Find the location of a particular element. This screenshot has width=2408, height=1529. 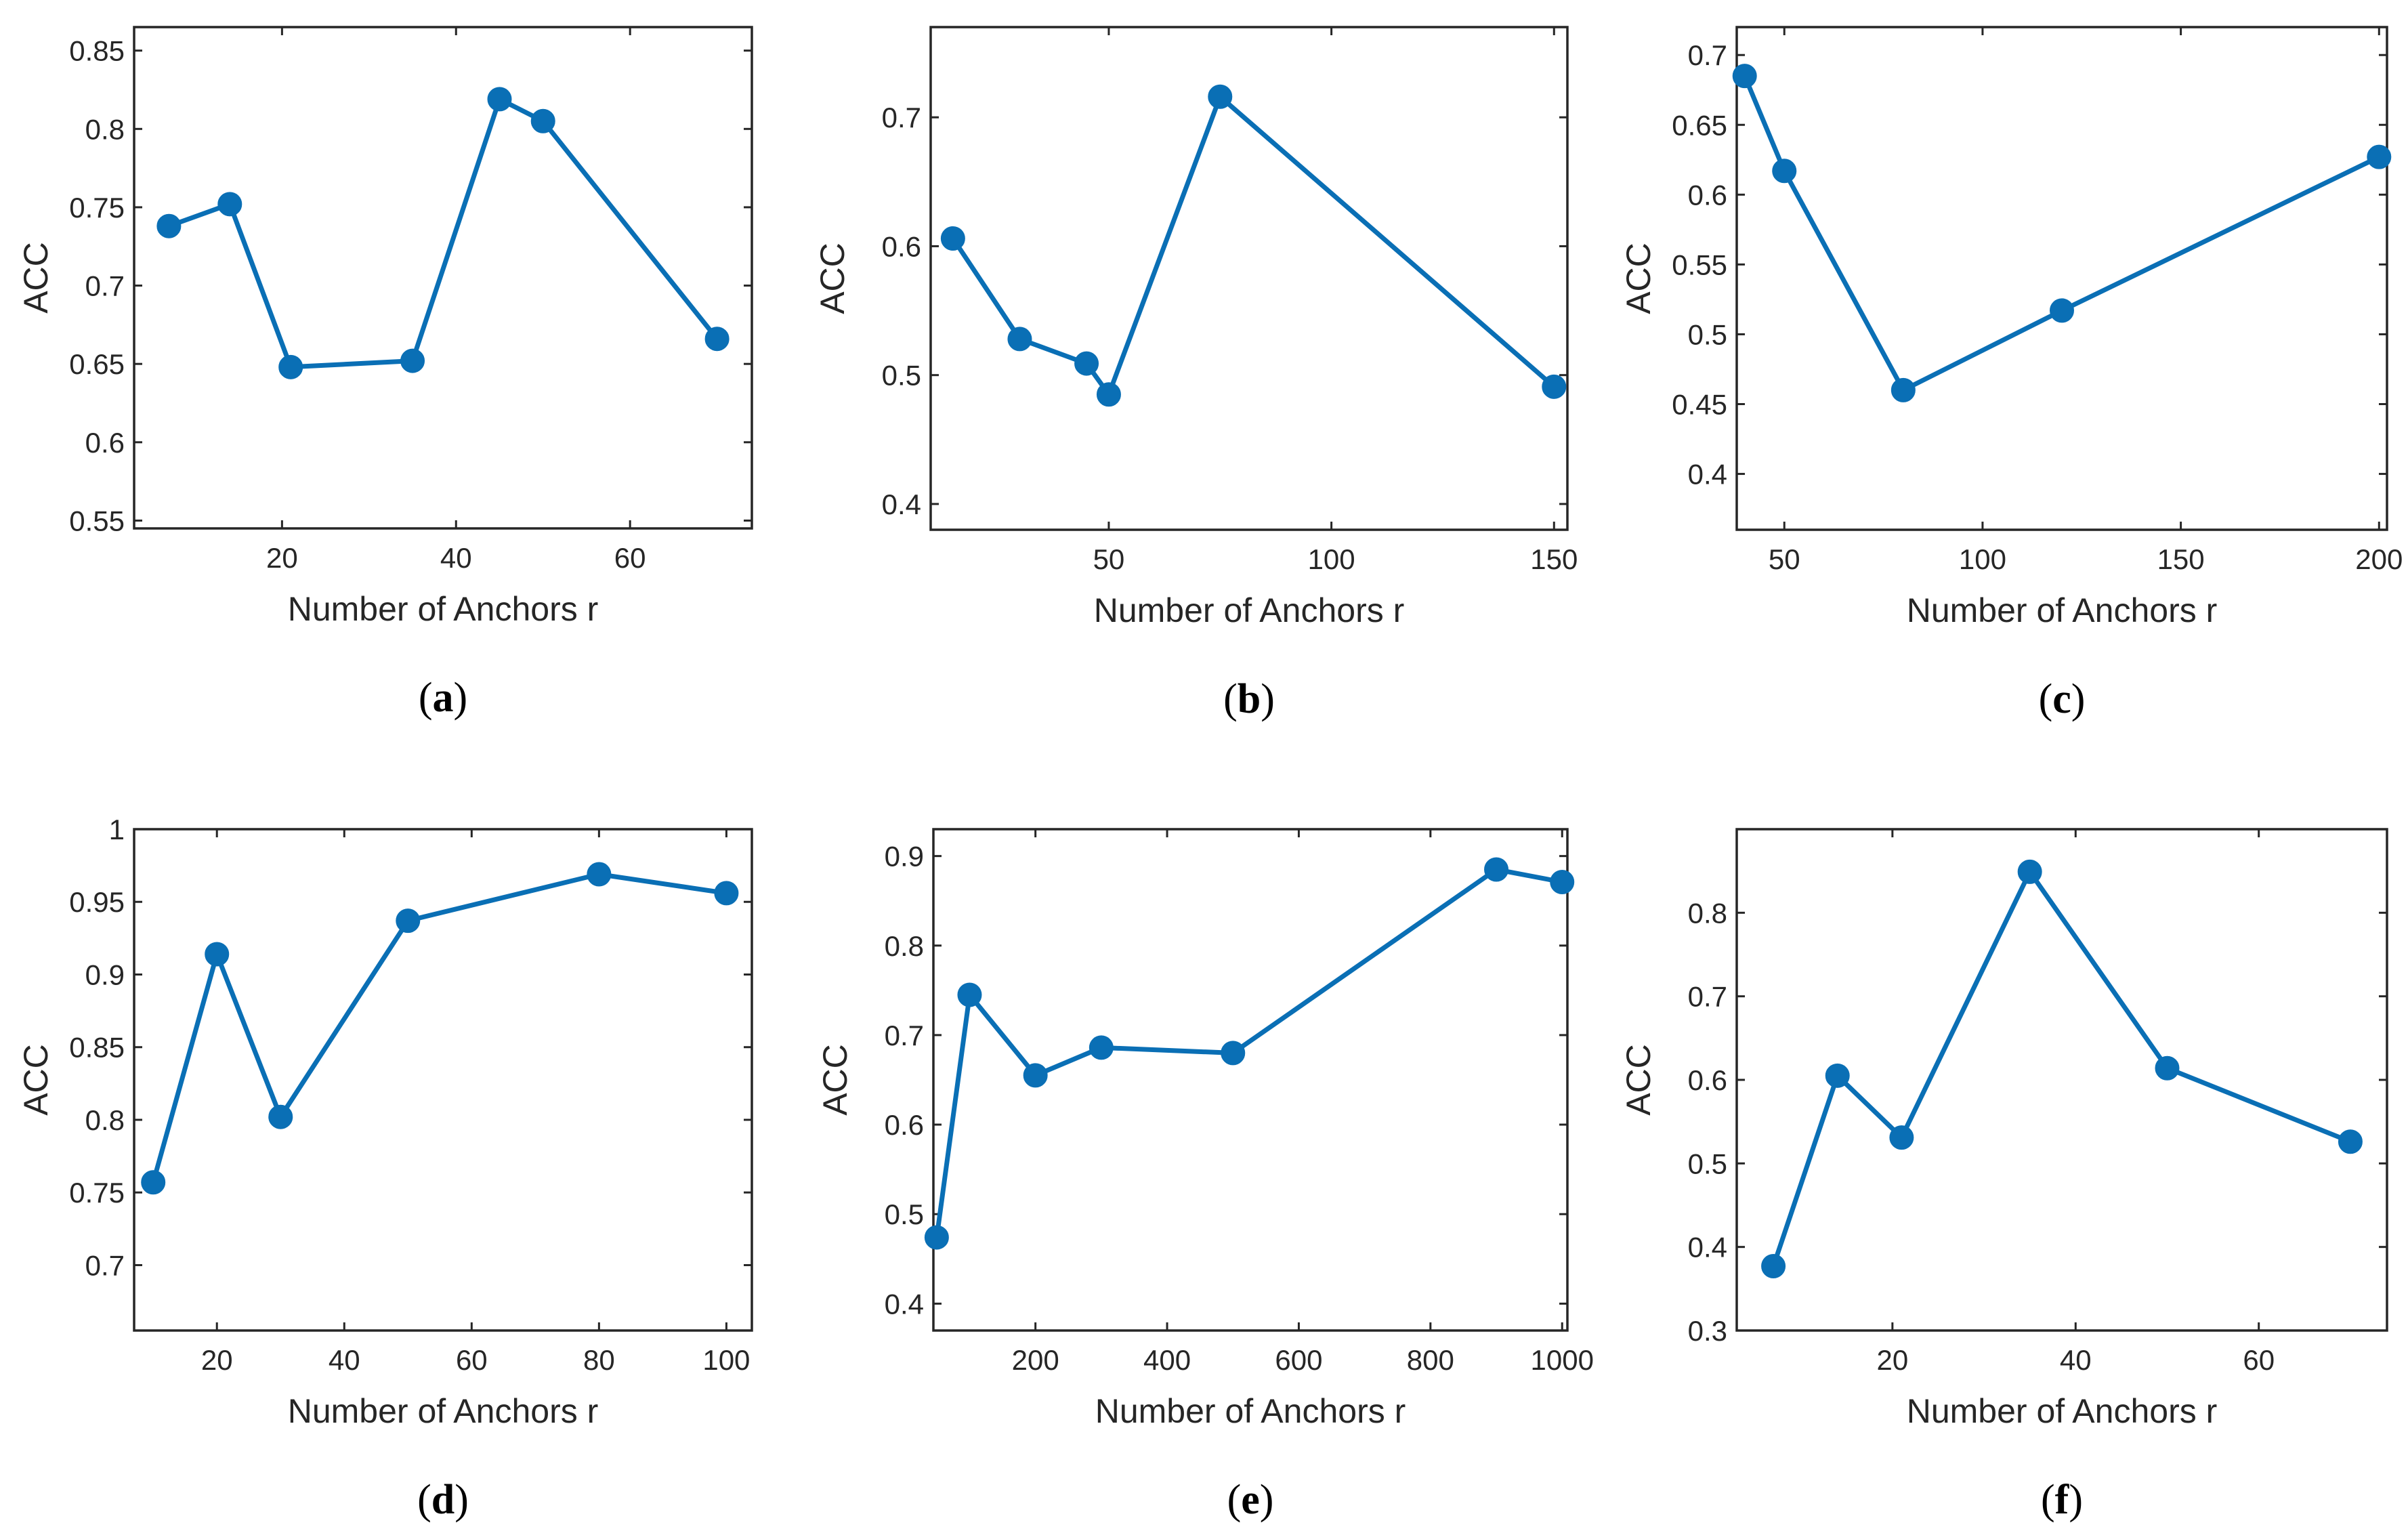

panel-caption: (b) is located at coordinates (1249, 699).